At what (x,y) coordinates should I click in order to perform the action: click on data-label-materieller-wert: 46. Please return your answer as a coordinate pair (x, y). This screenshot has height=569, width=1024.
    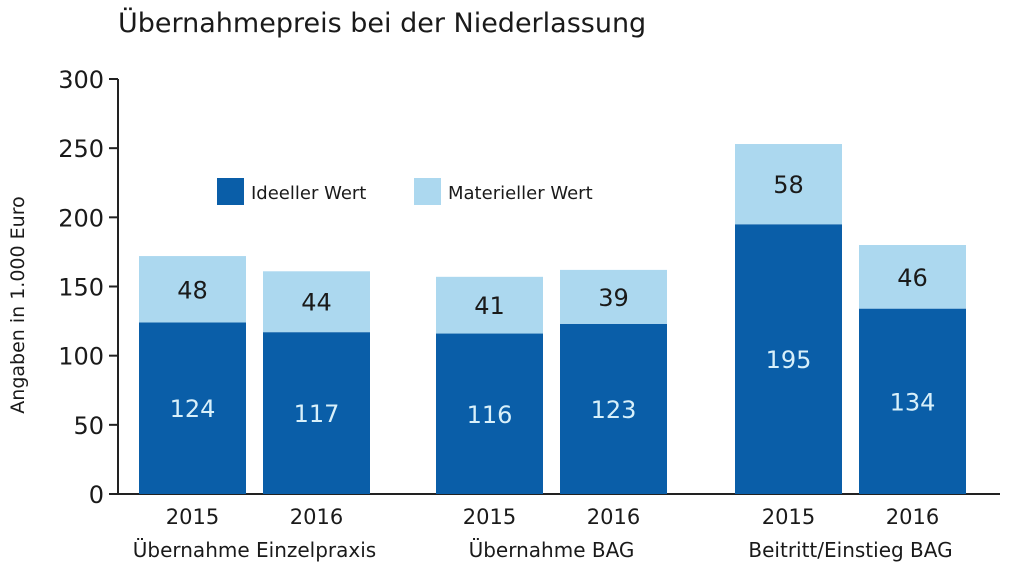
    Looking at the image, I should click on (912, 278).